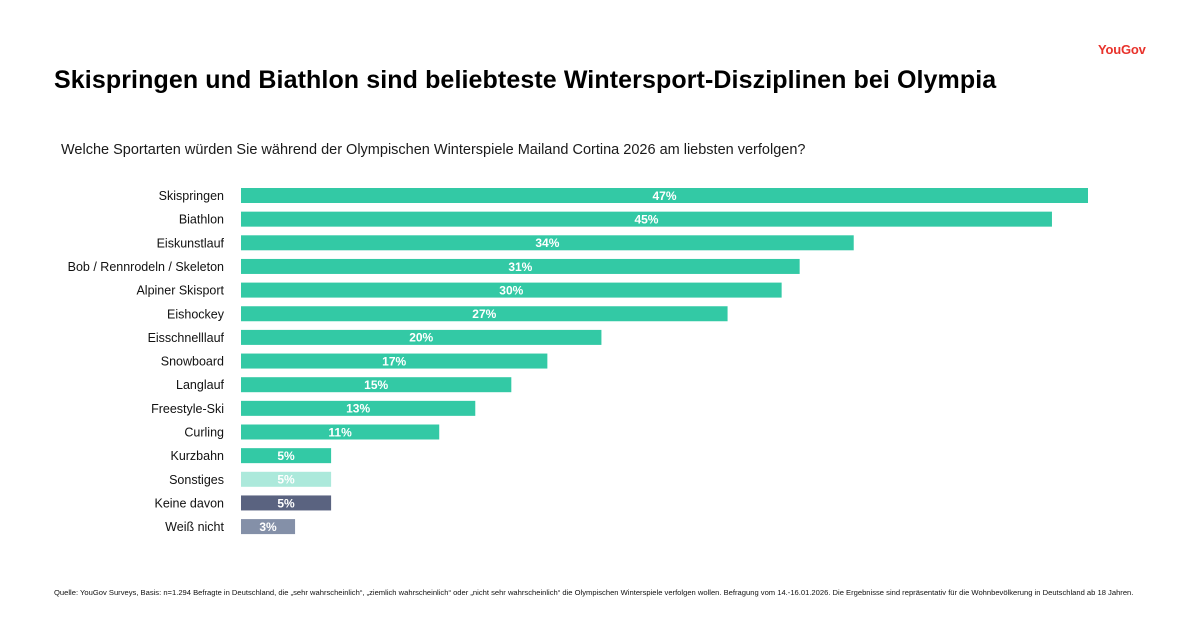 The image size is (1200, 627). I want to click on value-label: 31%, so click(520, 267).